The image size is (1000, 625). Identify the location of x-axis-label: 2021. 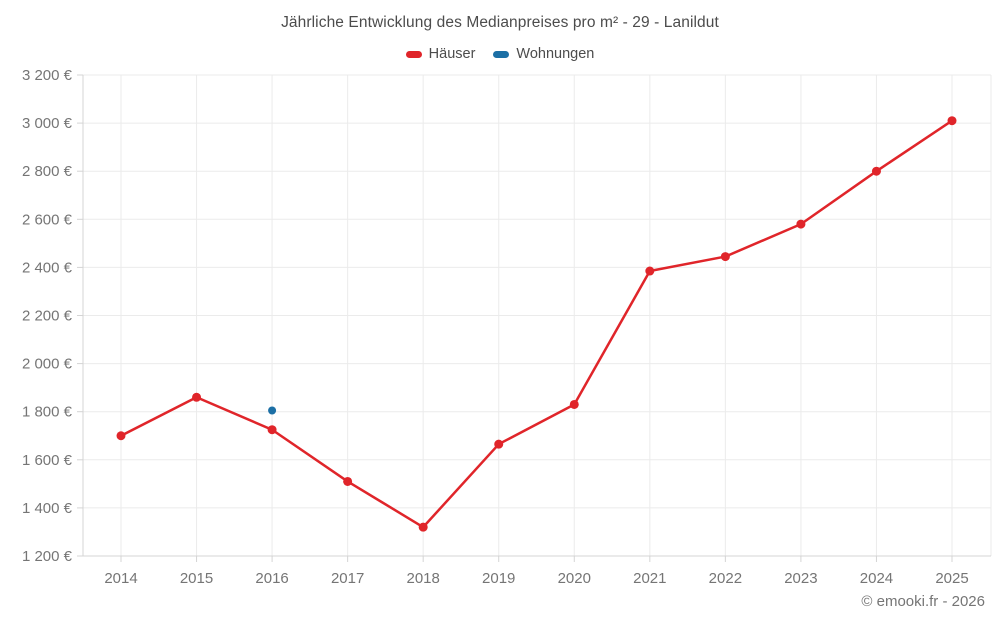
(649, 578).